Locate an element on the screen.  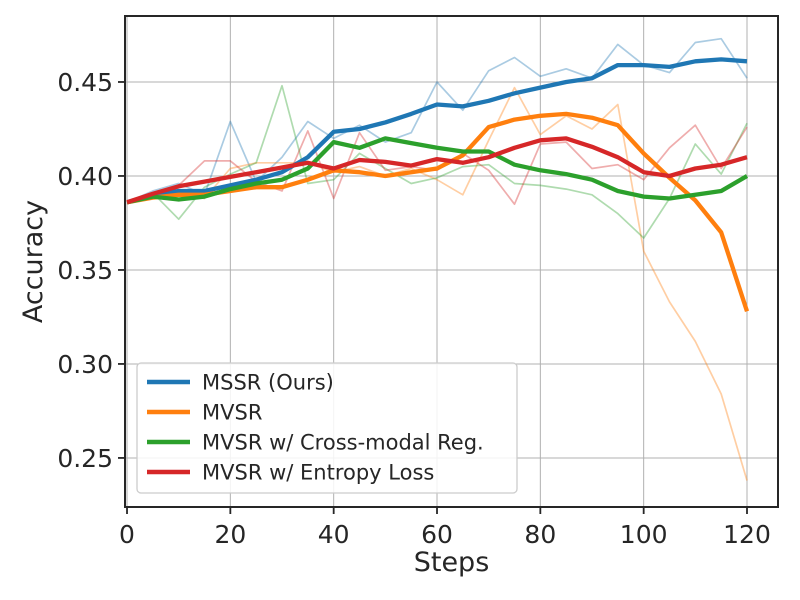
line-mvsr-entropy is located at coordinates (437, 170).